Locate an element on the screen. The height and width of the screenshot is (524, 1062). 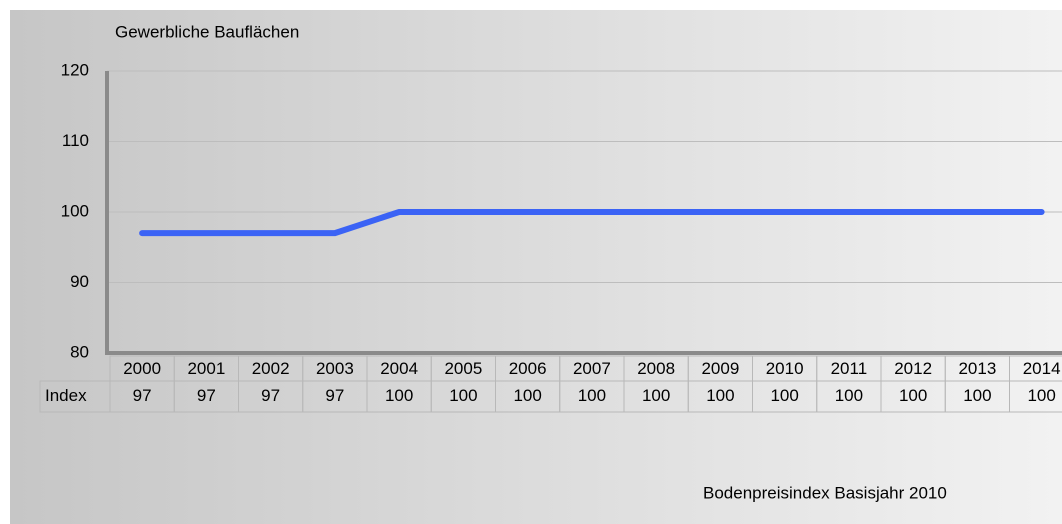
table-row-label: Index is located at coordinates (66, 395).